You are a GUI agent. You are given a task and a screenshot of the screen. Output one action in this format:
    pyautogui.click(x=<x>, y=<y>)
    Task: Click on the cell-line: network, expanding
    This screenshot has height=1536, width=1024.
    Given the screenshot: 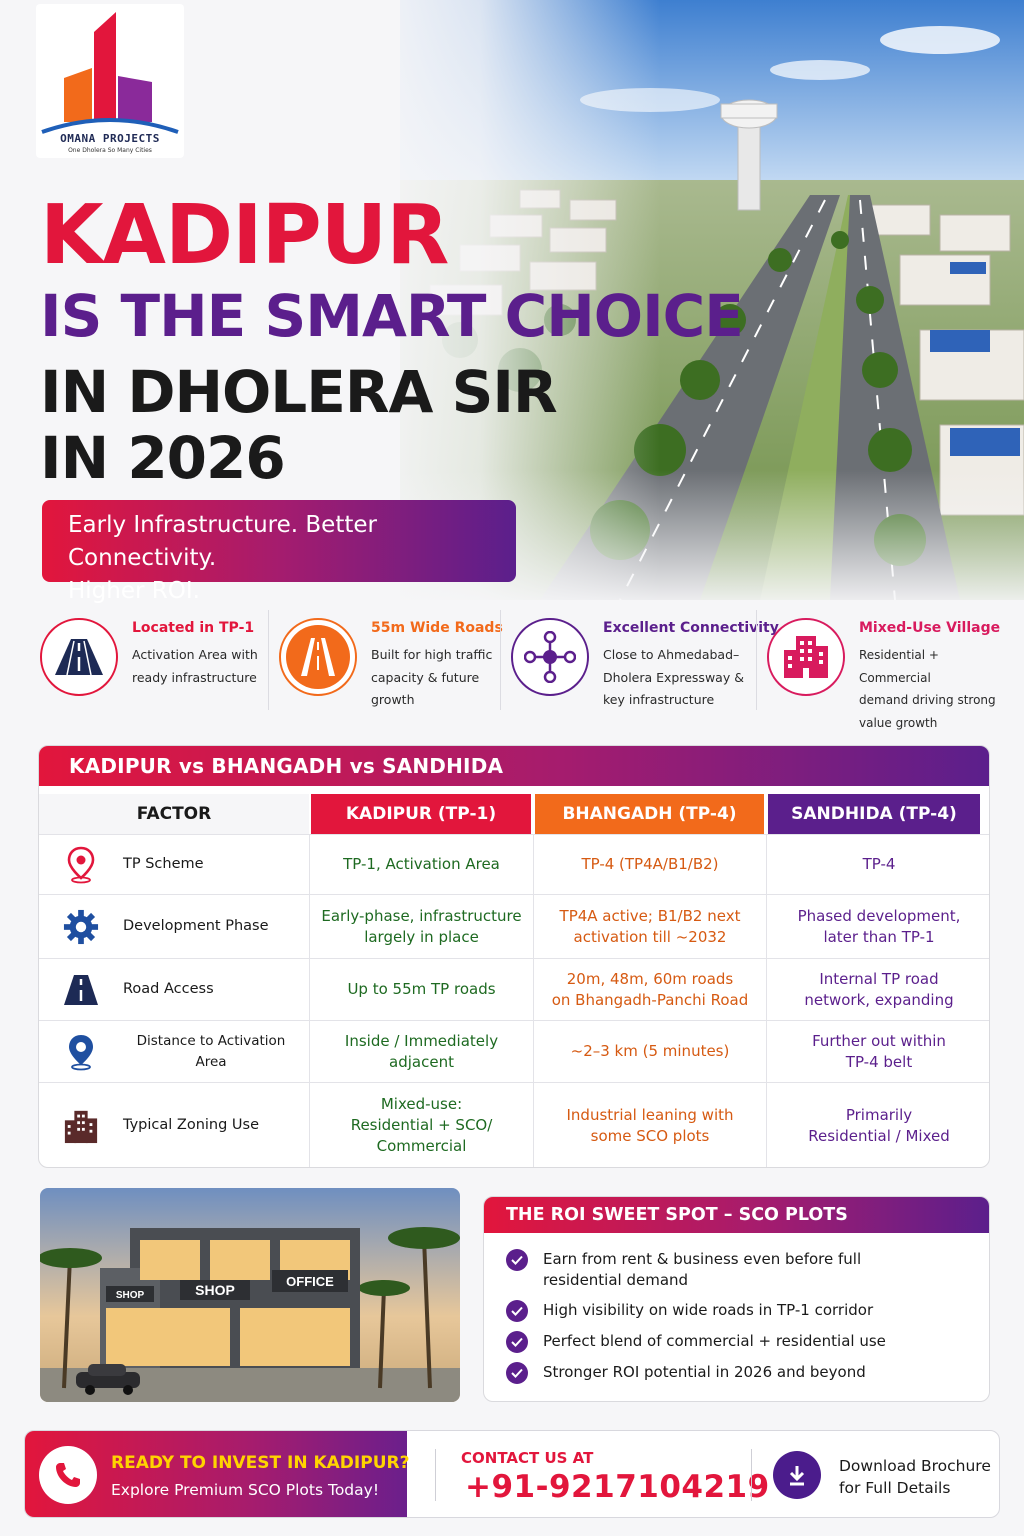 What is the action you would take?
    pyautogui.click(x=879, y=999)
    